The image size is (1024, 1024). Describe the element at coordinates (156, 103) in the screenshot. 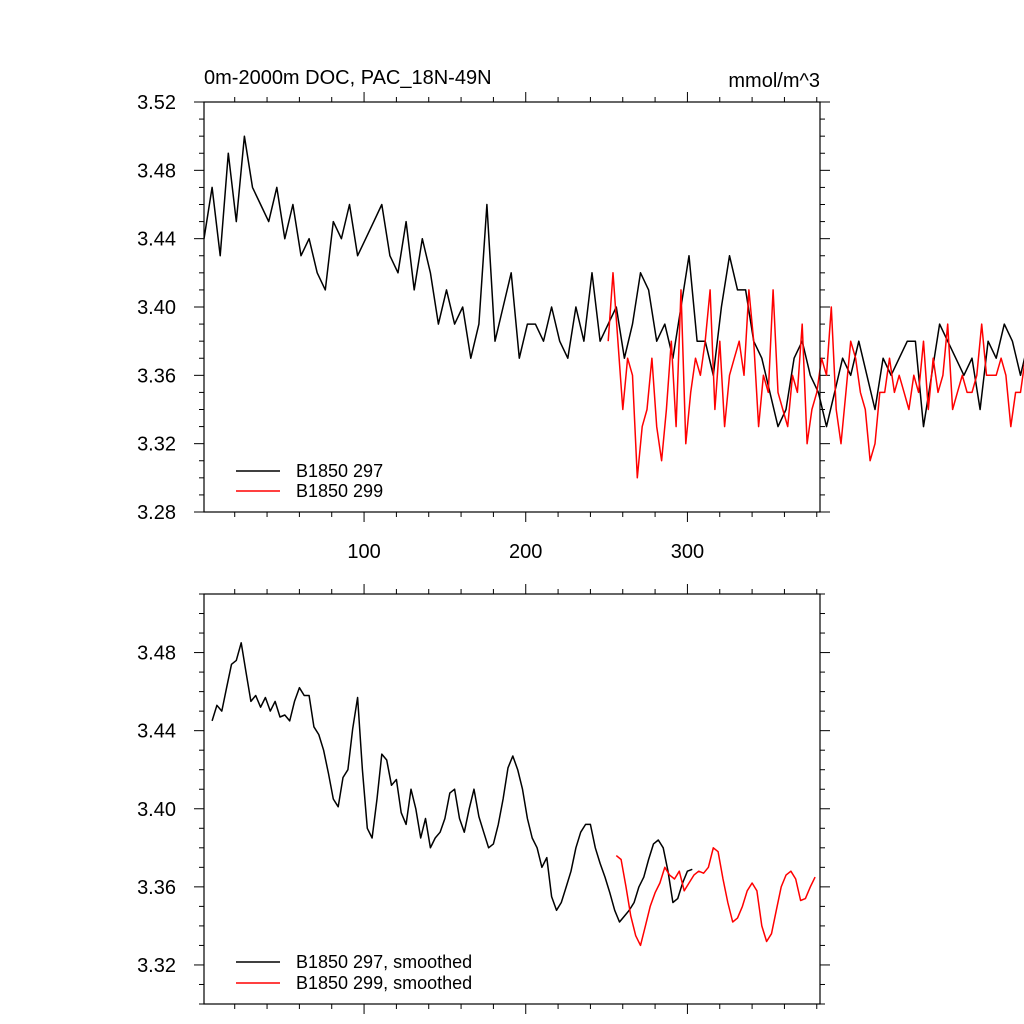

I see `top-y-tick-label: 3.52` at that location.